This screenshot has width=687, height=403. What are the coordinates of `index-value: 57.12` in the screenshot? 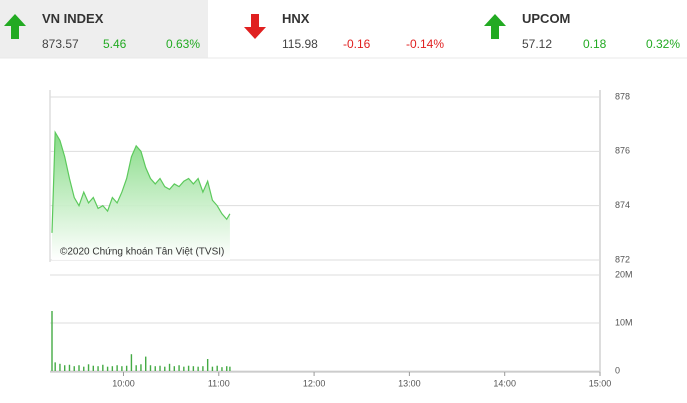 It's located at (537, 44).